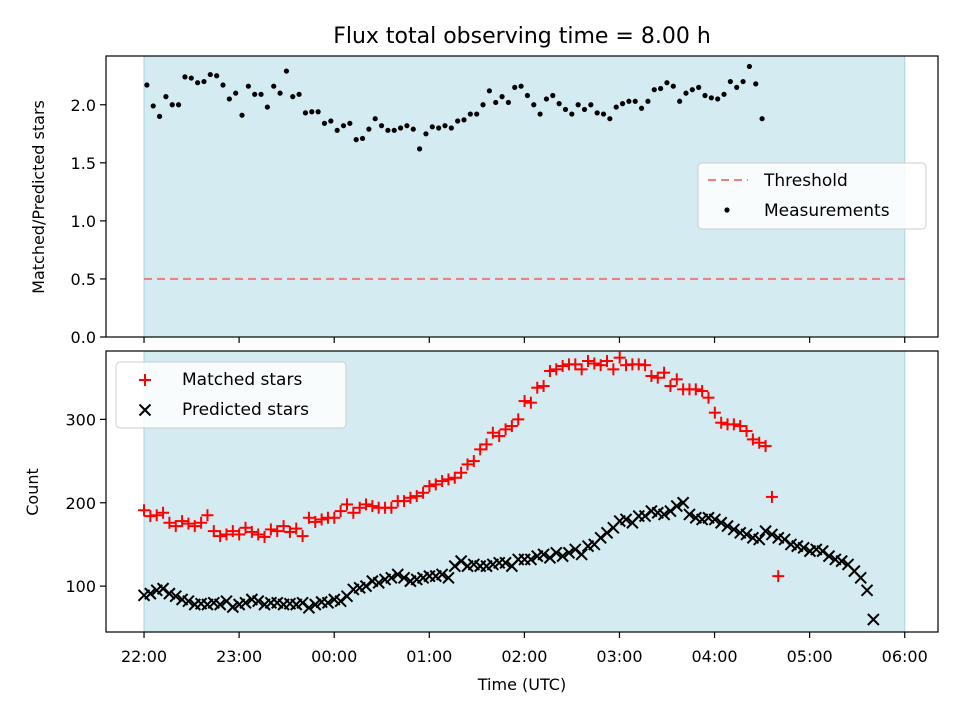 Image resolution: width=960 pixels, height=720 pixels. Describe the element at coordinates (429, 656) in the screenshot. I see `x-tick-label: 01:00` at that location.